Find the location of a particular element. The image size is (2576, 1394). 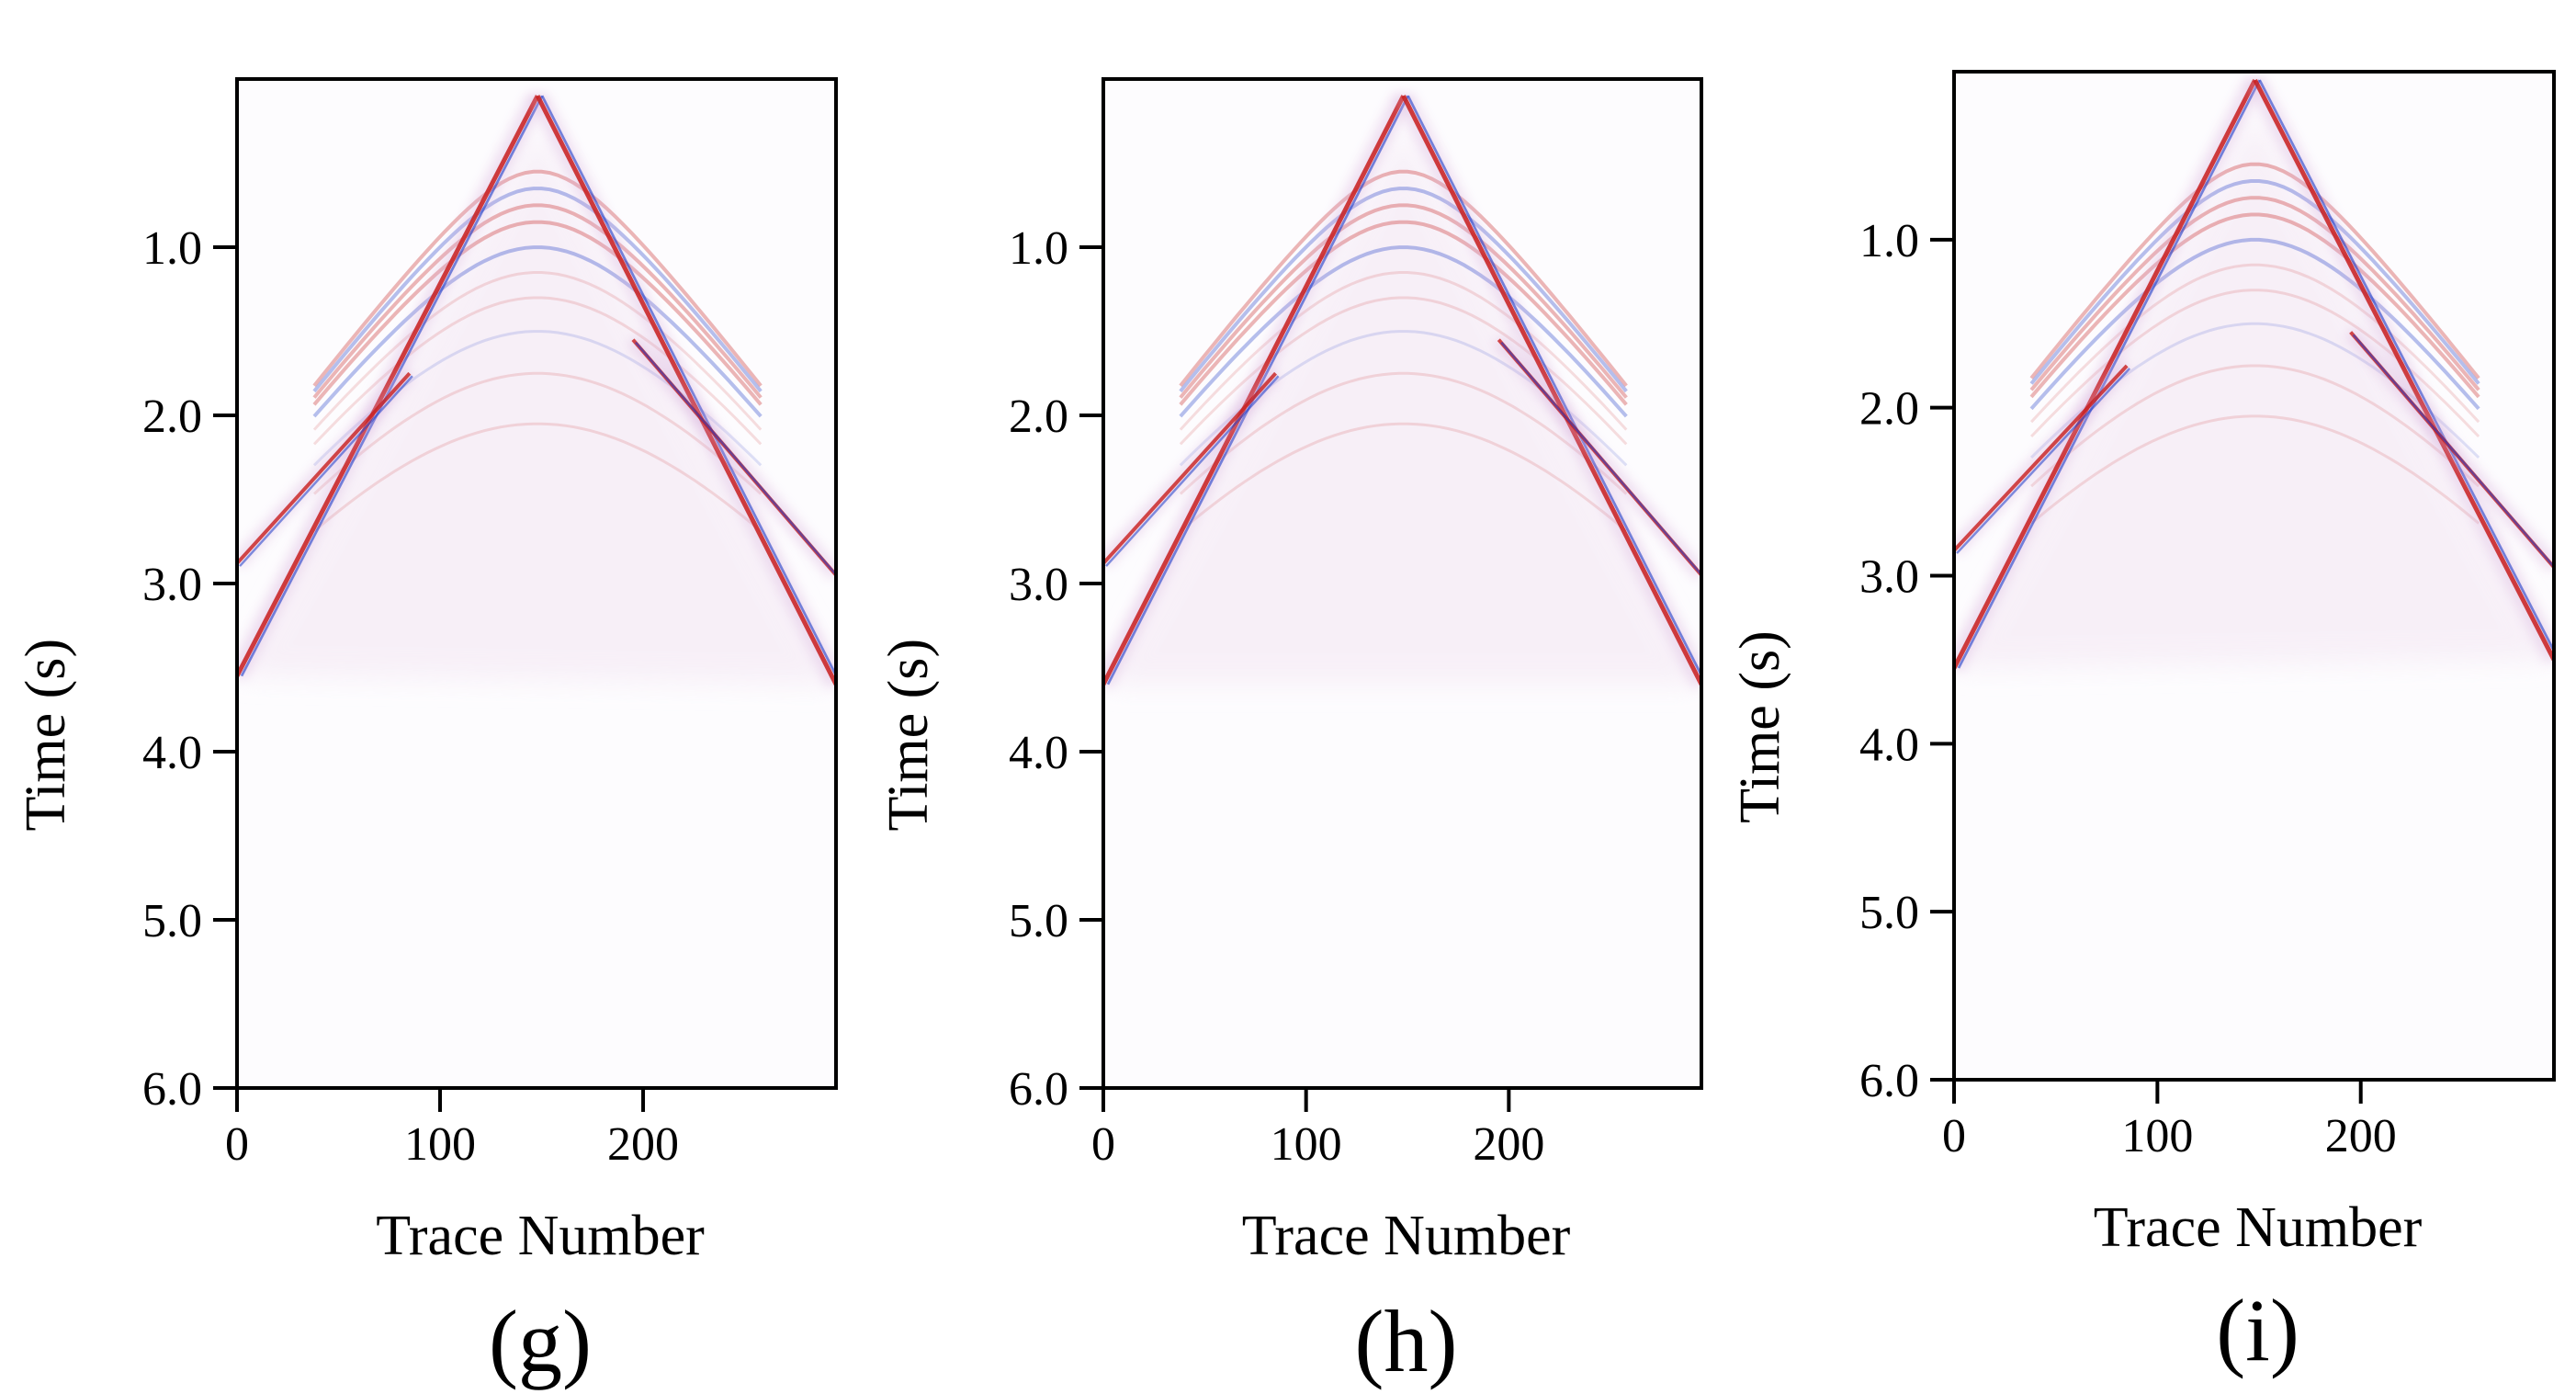

panel-label: (i) is located at coordinates (2257, 1330).